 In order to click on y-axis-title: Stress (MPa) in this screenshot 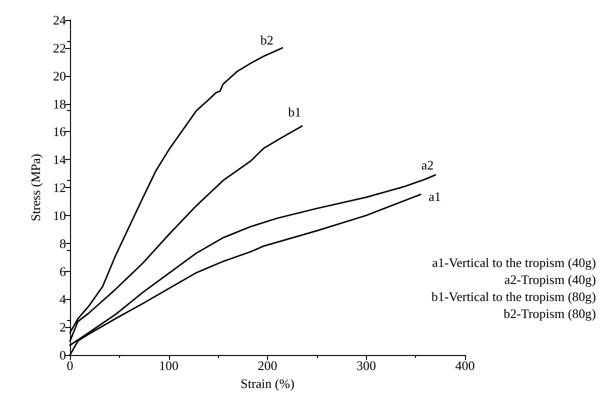, I will do `click(36, 188)`.